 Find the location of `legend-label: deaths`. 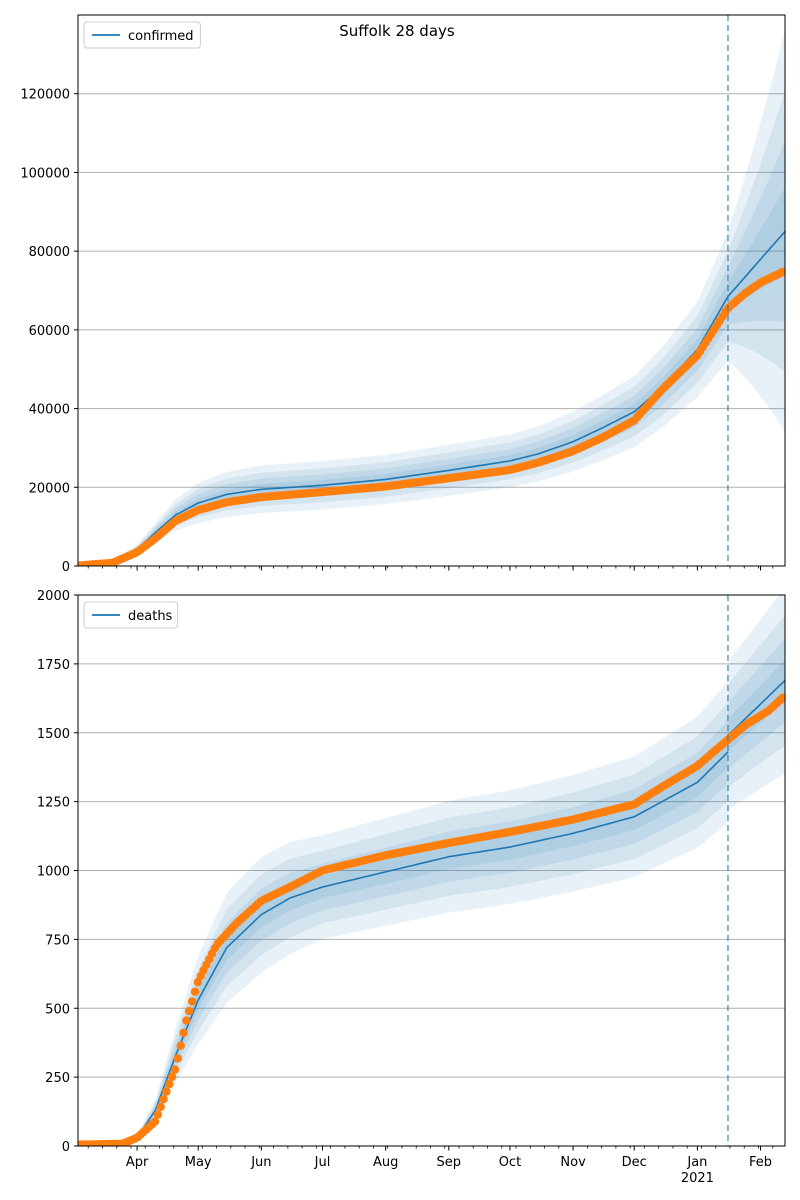

legend-label: deaths is located at coordinates (150, 616).